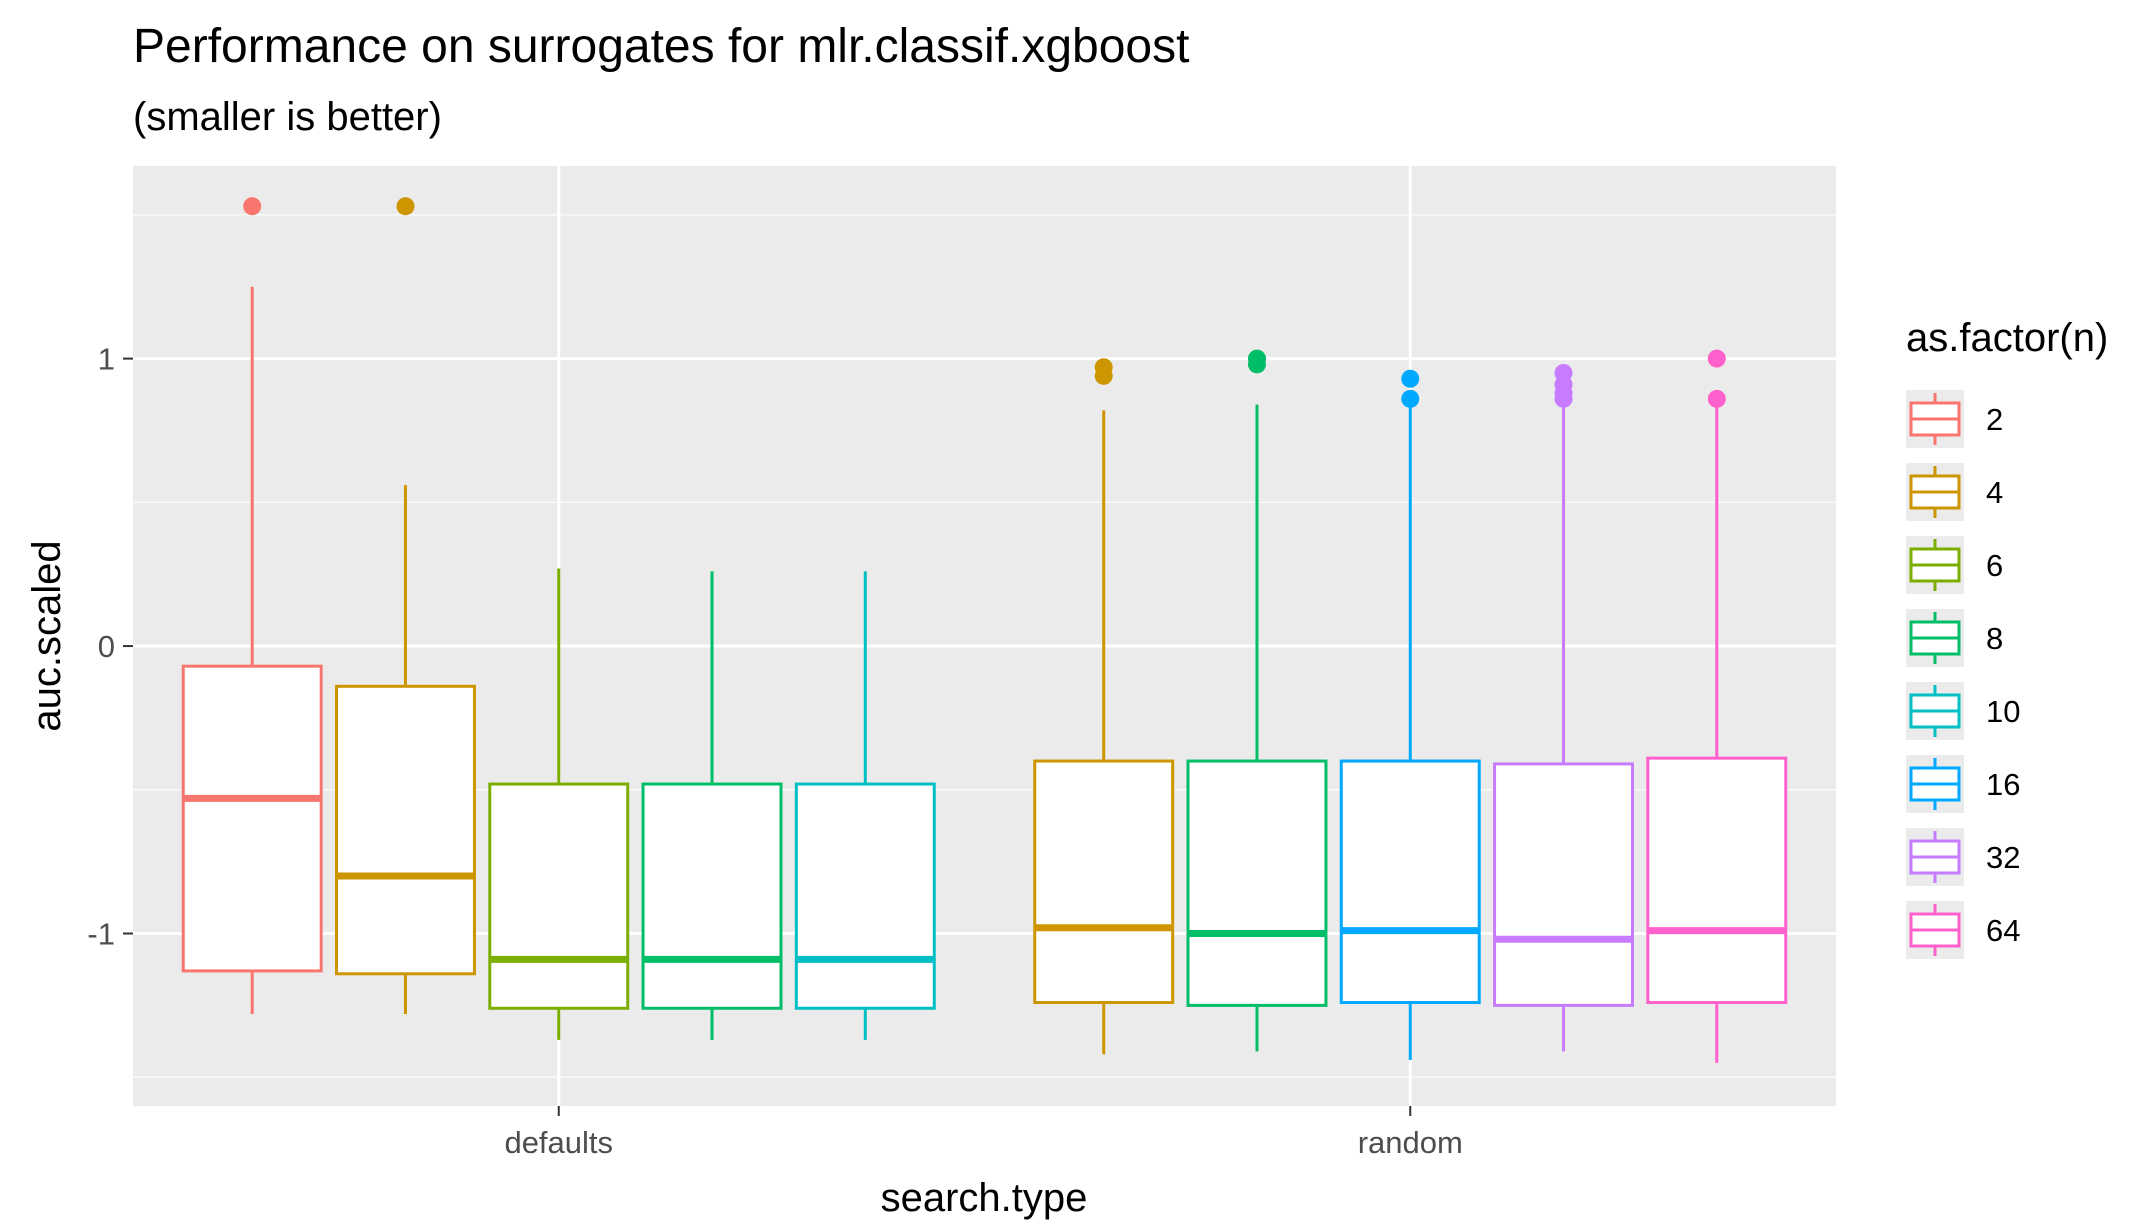 Image resolution: width=2156 pixels, height=1232 pixels. Describe the element at coordinates (1104, 706) in the screenshot. I see `boxplot-random-n4` at that location.